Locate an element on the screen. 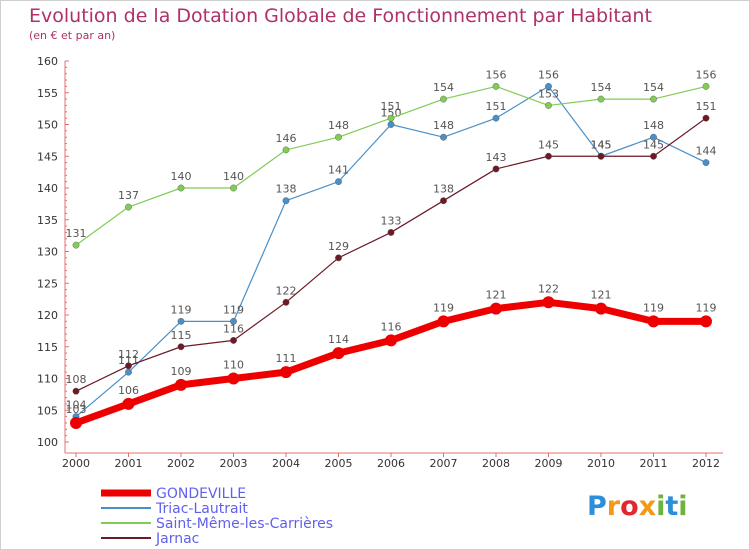 The image size is (750, 550). x-tick-label: 2007 is located at coordinates (444, 463).